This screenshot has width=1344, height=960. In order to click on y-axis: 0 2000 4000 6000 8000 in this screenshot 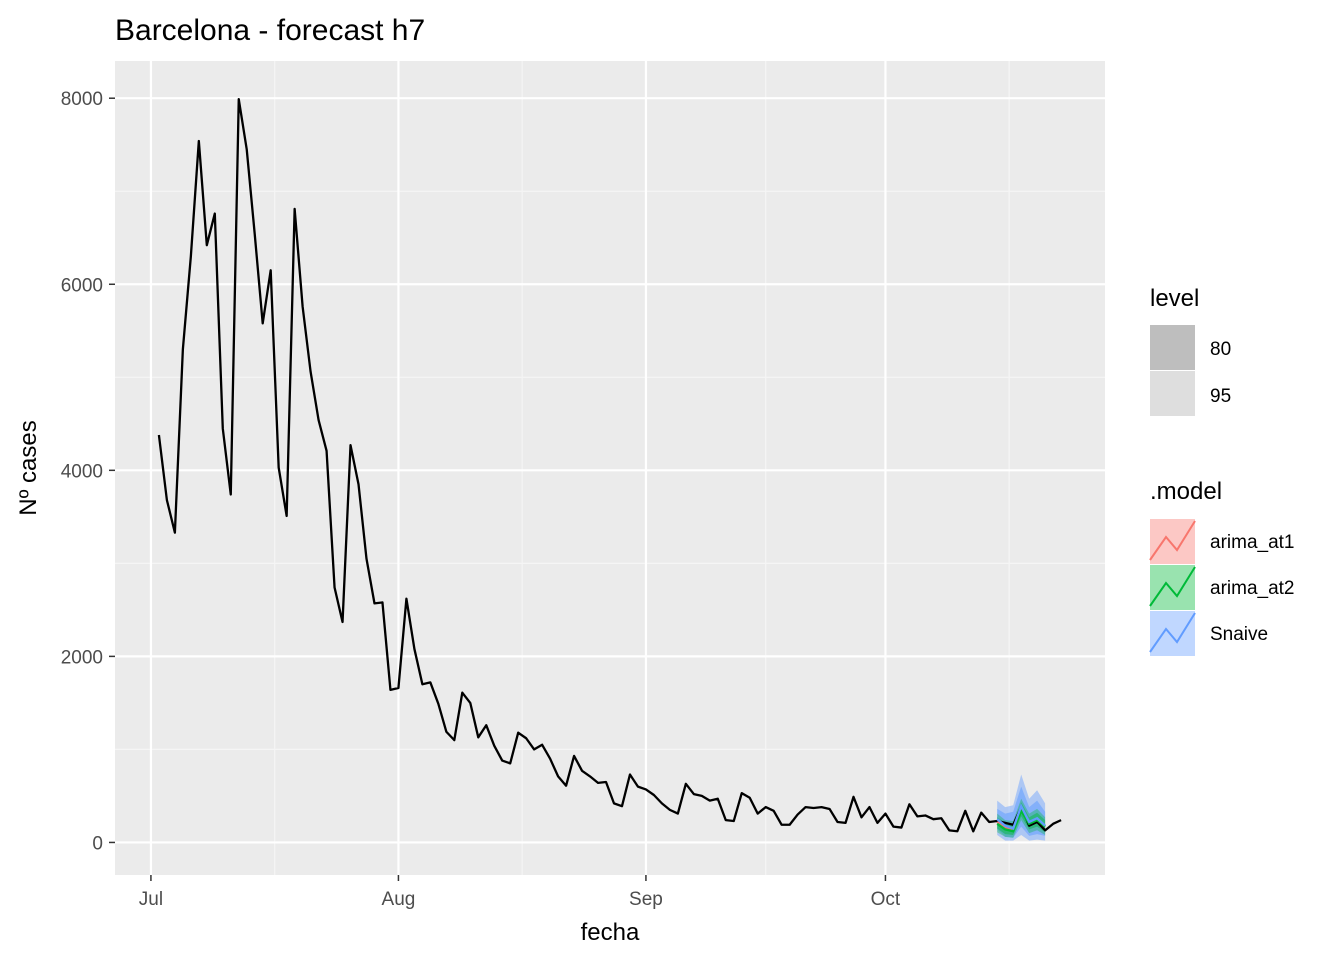, I will do `click(88, 471)`.